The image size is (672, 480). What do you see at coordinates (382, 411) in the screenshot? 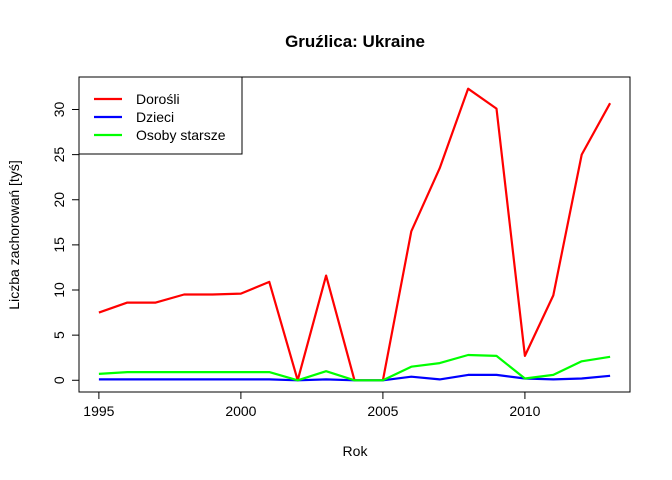
I see `x-tick-label: 2005` at bounding box center [382, 411].